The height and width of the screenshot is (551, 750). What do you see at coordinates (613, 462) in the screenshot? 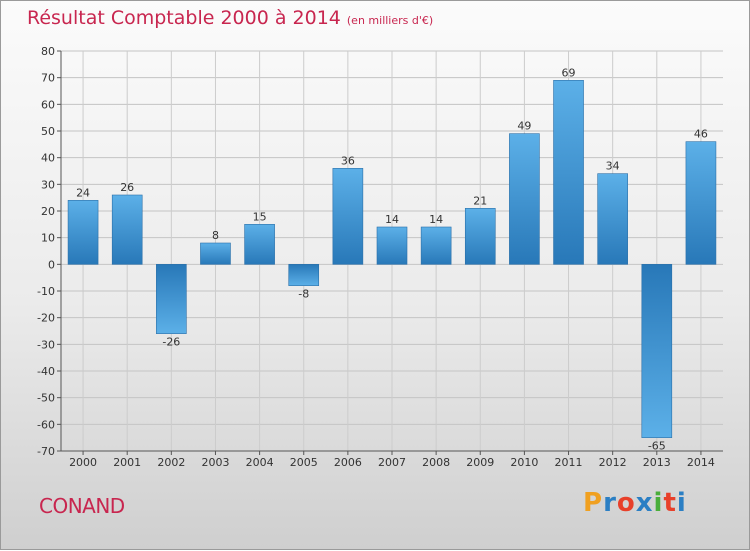
I see `x-tick-label: 2012` at bounding box center [613, 462].